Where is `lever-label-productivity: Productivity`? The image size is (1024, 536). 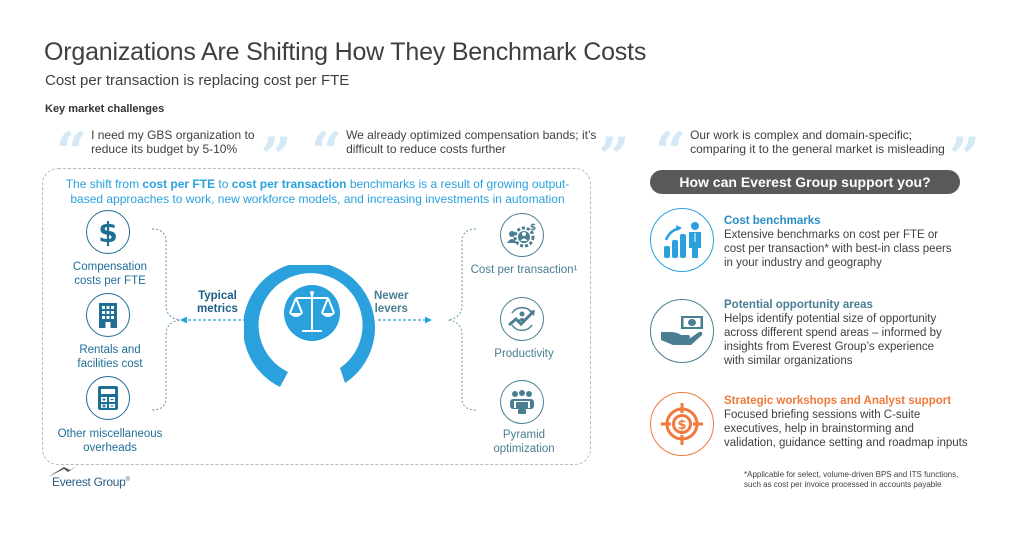 lever-label-productivity: Productivity is located at coordinates (524, 354).